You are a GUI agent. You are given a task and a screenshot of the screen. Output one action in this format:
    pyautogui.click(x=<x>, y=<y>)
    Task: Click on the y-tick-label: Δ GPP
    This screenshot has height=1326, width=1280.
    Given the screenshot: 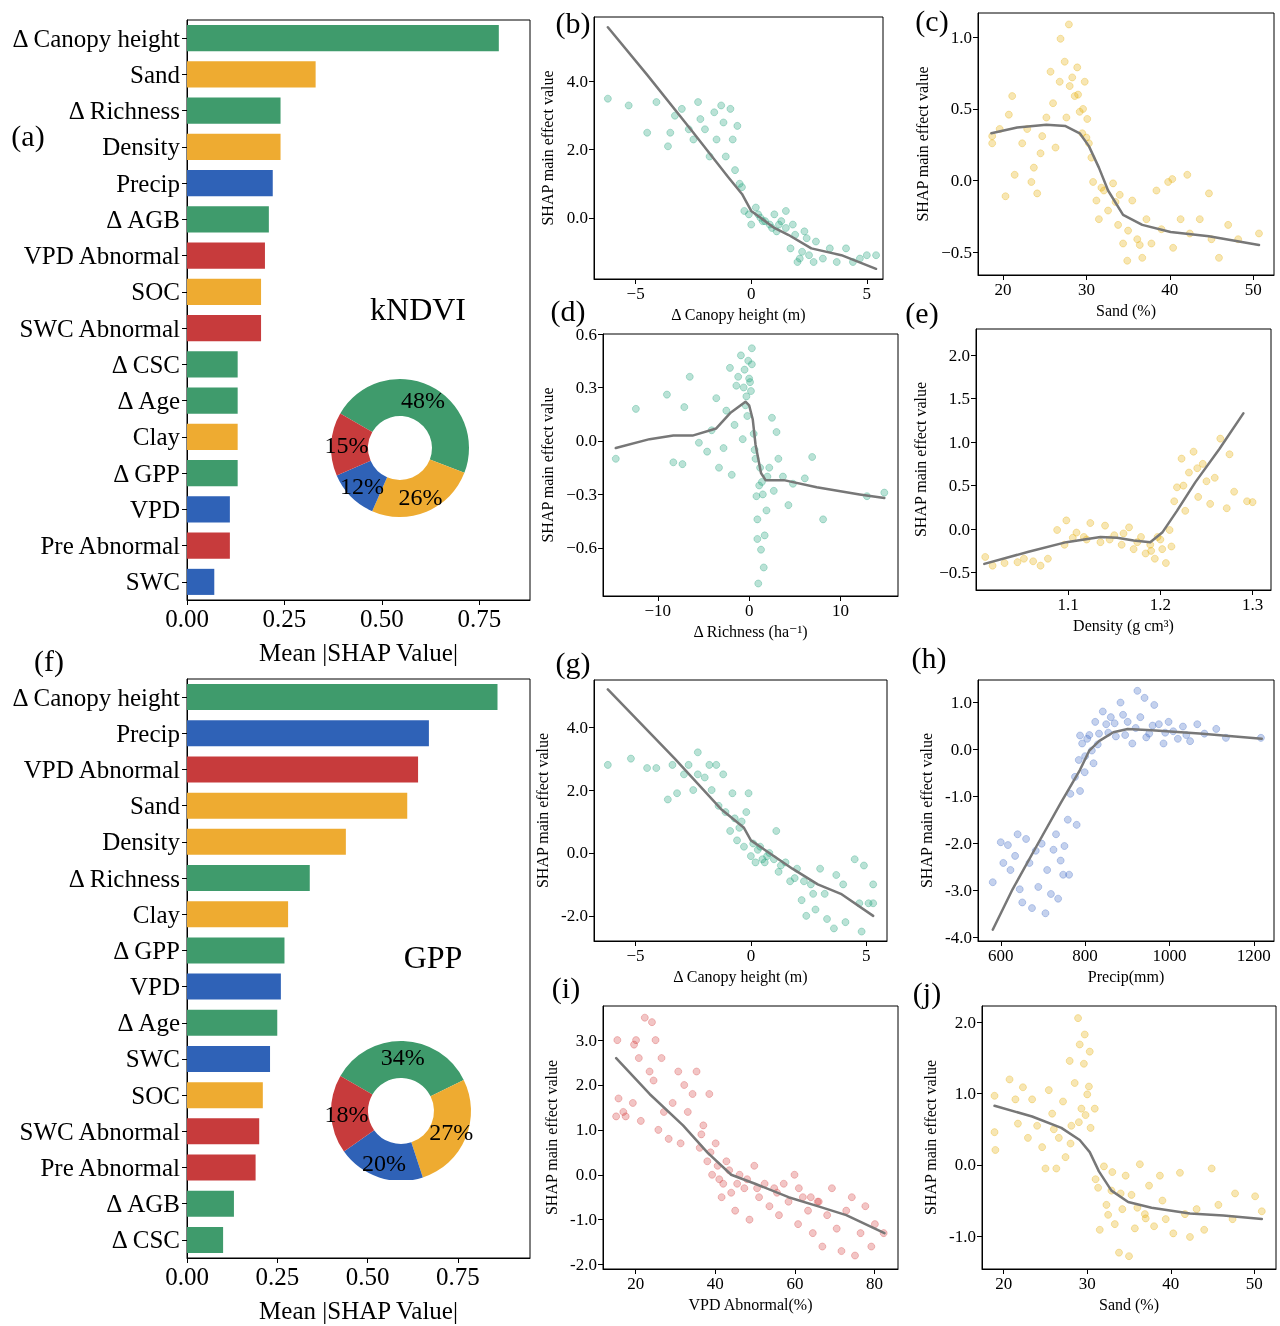 What is the action you would take?
    pyautogui.click(x=146, y=473)
    